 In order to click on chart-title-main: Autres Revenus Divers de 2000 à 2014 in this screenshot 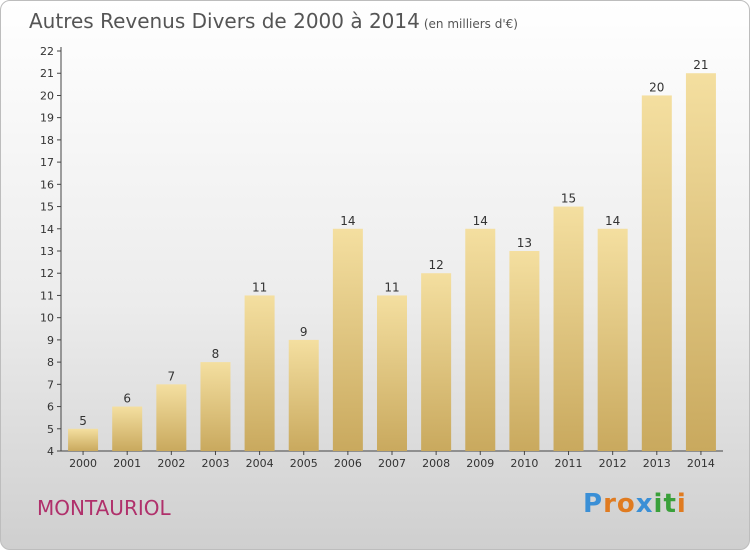, I will do `click(224, 21)`.